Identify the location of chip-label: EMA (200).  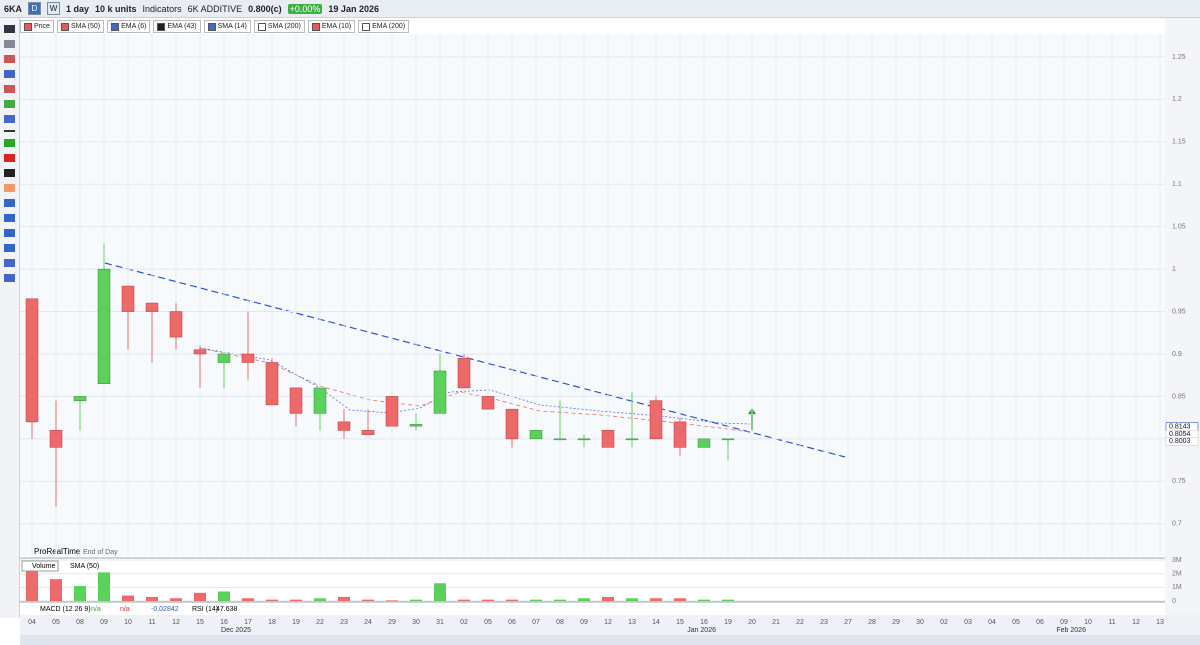
(389, 26).